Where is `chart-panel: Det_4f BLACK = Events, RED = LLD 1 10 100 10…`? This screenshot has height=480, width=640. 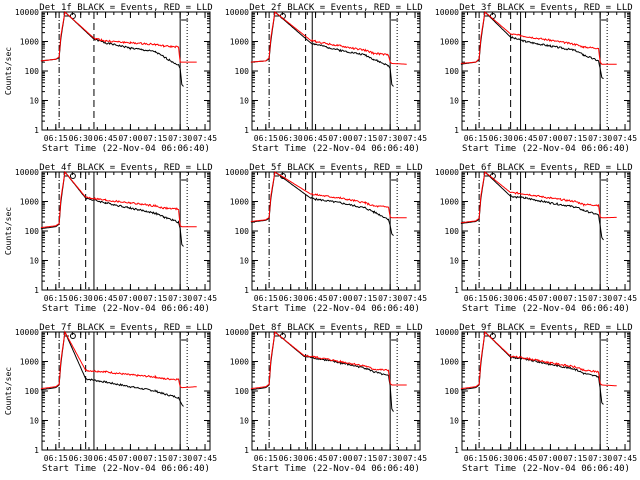 chart-panel: Det_4f BLACK = Events, RED = LLD 1 10 100 10… is located at coordinates (110, 238).